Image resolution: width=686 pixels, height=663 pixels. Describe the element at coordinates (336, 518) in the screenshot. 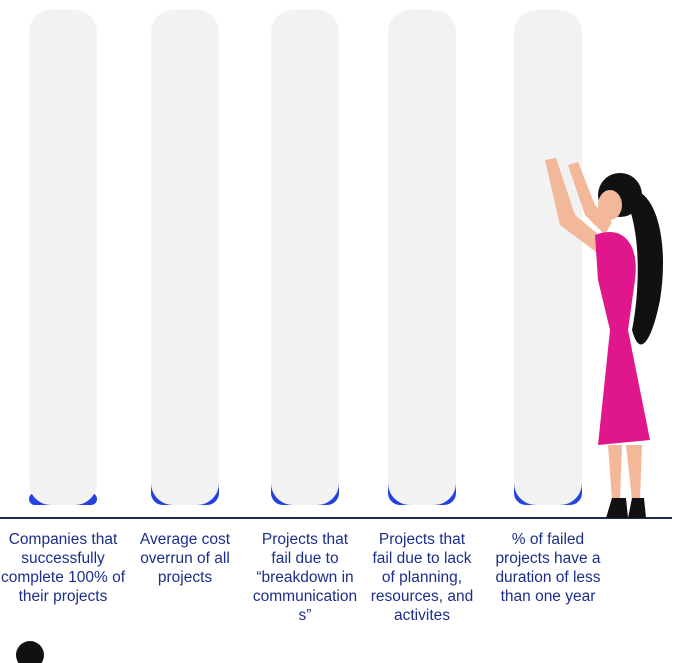

I see `baseline` at that location.